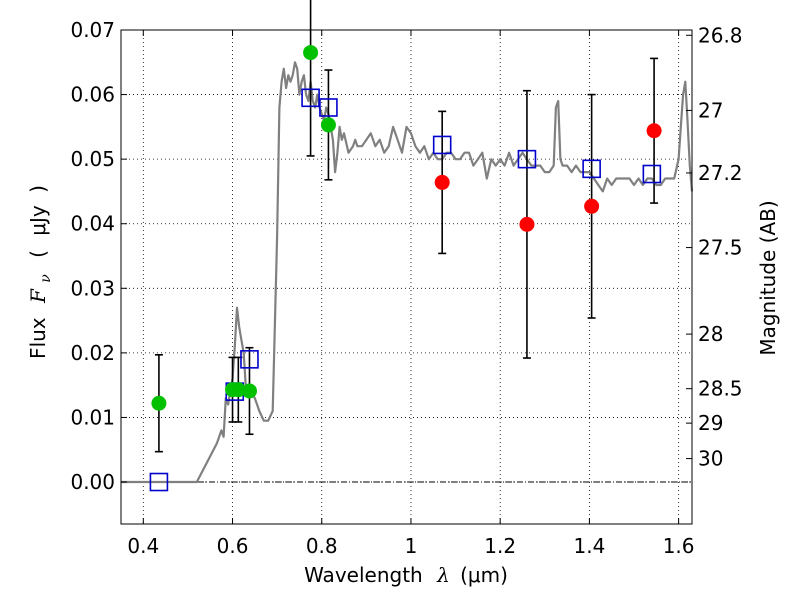 The height and width of the screenshot is (600, 800). I want to click on y-tick-labels: 0.00 0.01 0.02 0.03 0.04 0.05 0.06 0.07, so click(92, 256).